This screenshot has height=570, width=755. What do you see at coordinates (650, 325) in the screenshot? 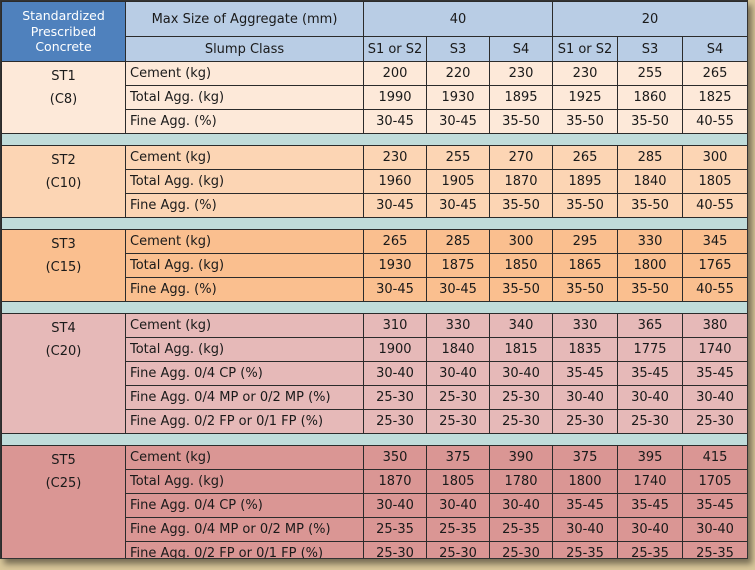
I see `value-cell: 365` at bounding box center [650, 325].